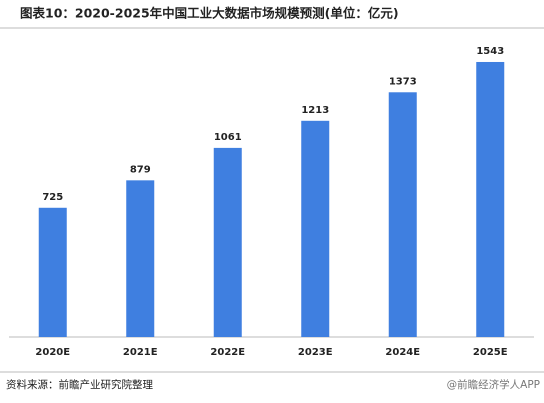 This screenshot has height=403, width=544. Describe the element at coordinates (315, 352) in the screenshot. I see `x-tick-label: 2023E` at that location.